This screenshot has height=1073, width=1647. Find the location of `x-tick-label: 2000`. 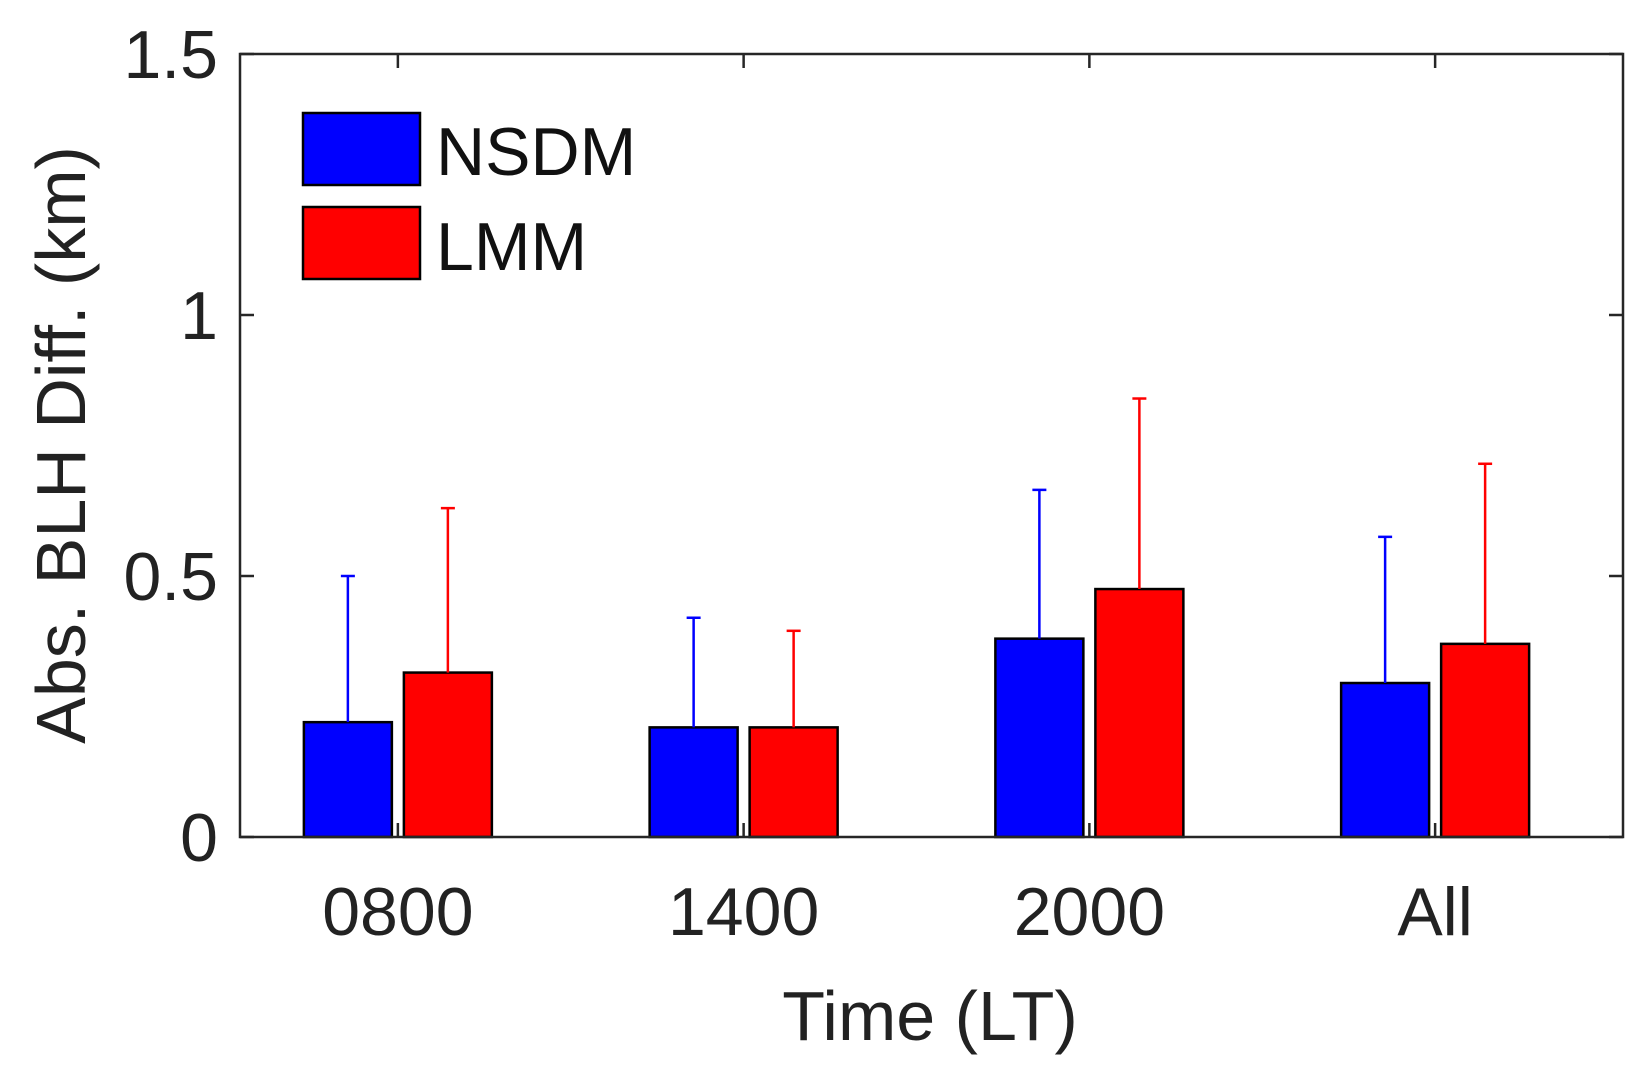

x-tick-label: 2000 is located at coordinates (1089, 912).